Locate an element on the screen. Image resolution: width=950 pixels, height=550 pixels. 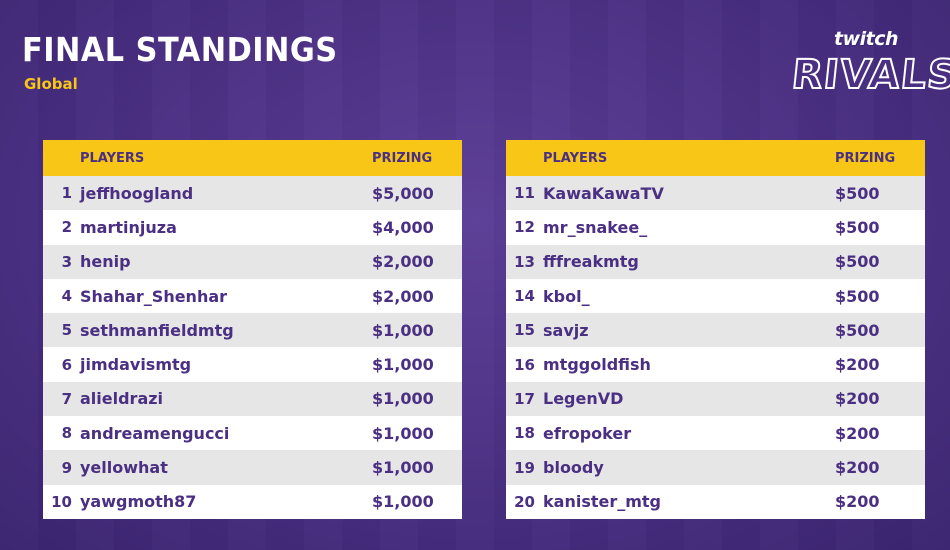
player-name-cell: jimdavismtg is located at coordinates (136, 365).